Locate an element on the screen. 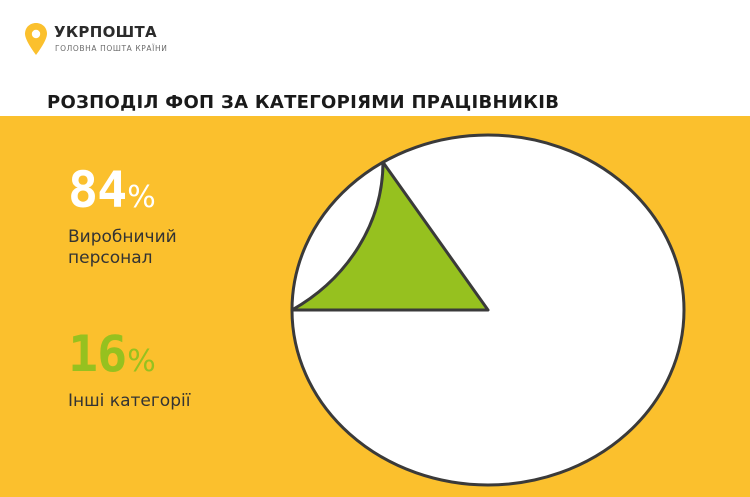 This screenshot has width=750, height=497. stat-label: Виробничий персонал is located at coordinates (122, 247).